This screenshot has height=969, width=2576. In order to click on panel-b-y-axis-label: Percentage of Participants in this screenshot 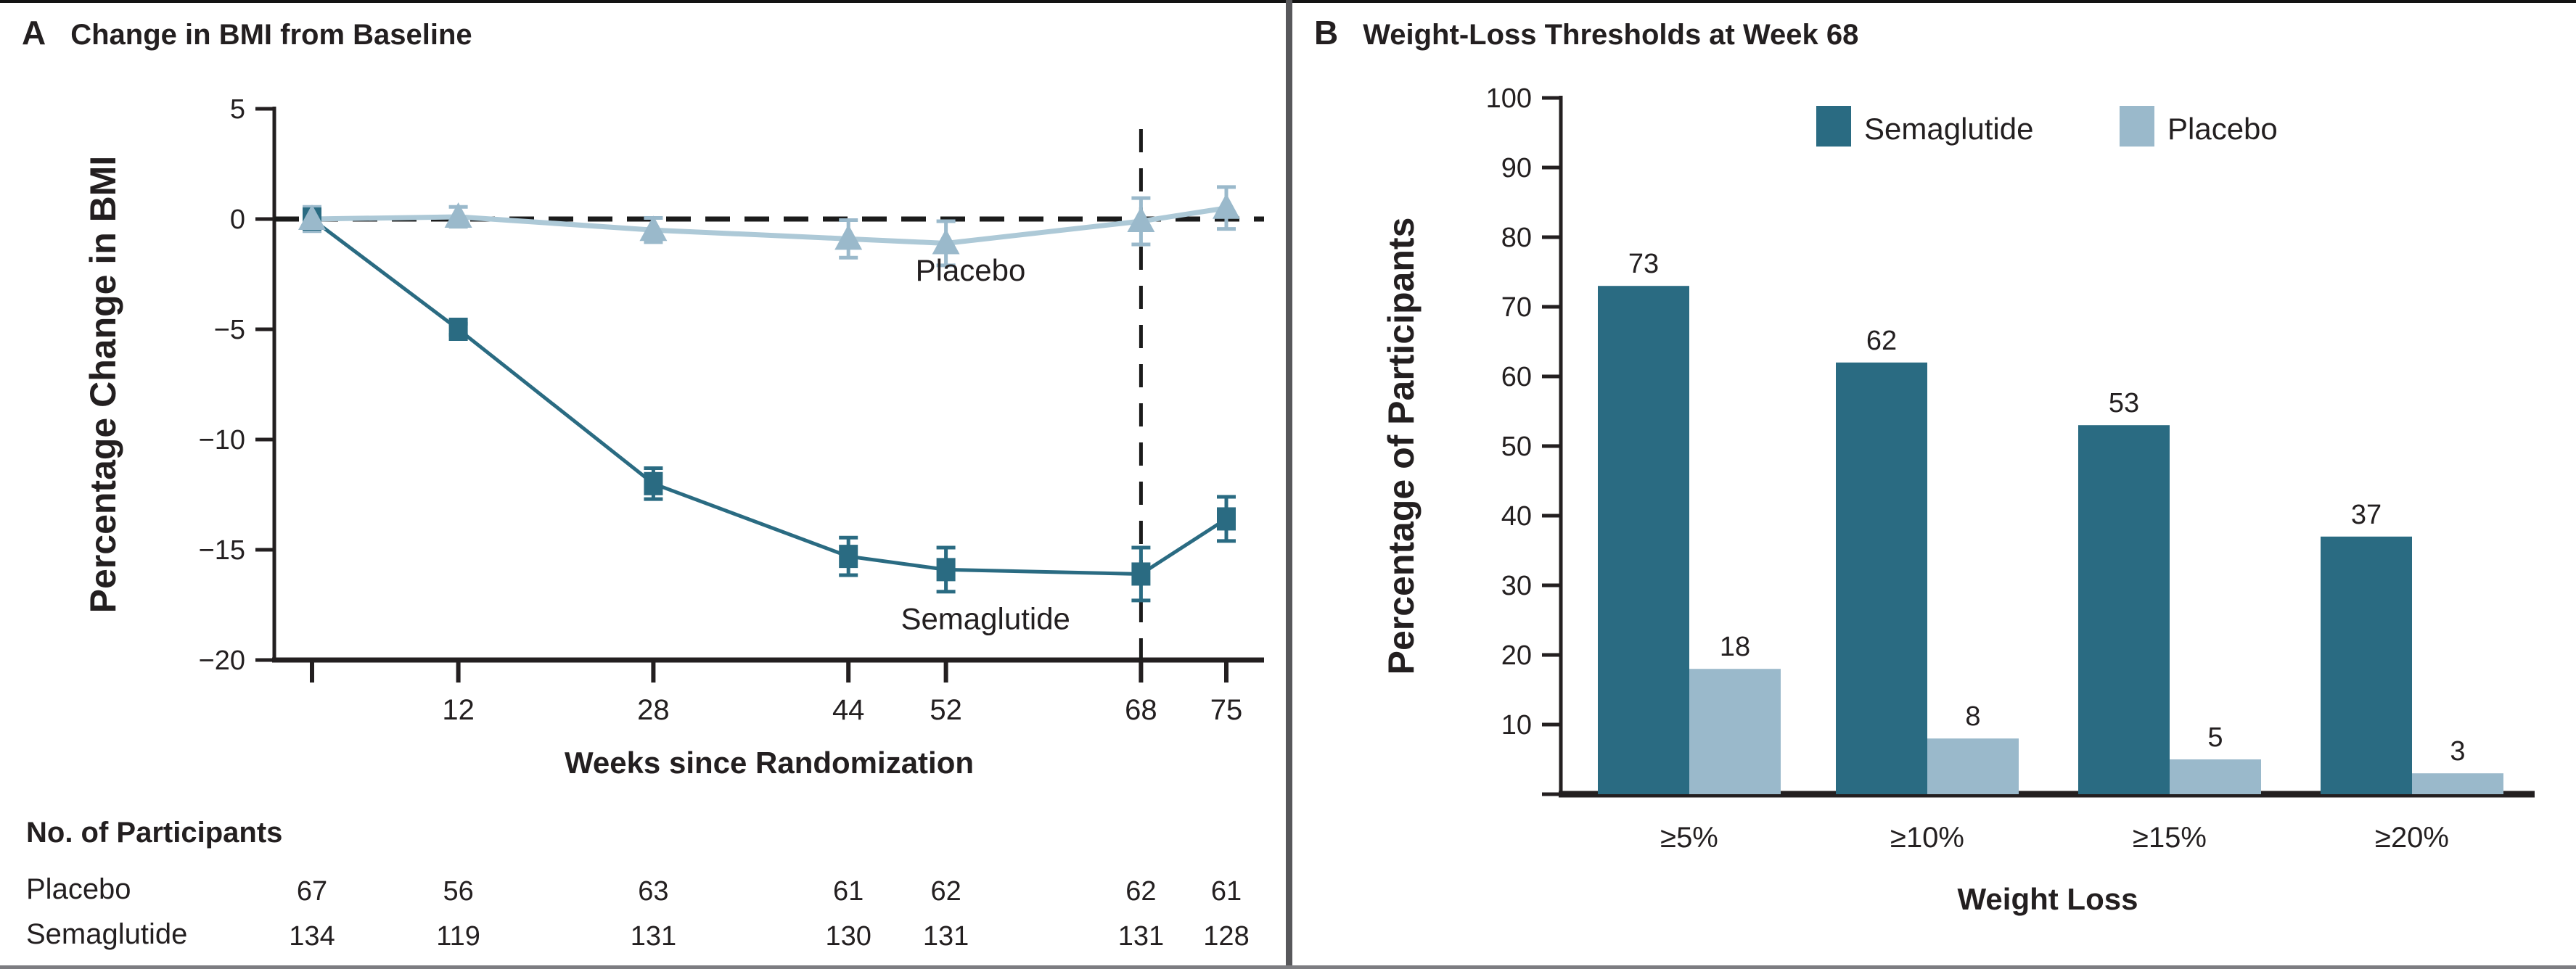, I will do `click(1401, 446)`.